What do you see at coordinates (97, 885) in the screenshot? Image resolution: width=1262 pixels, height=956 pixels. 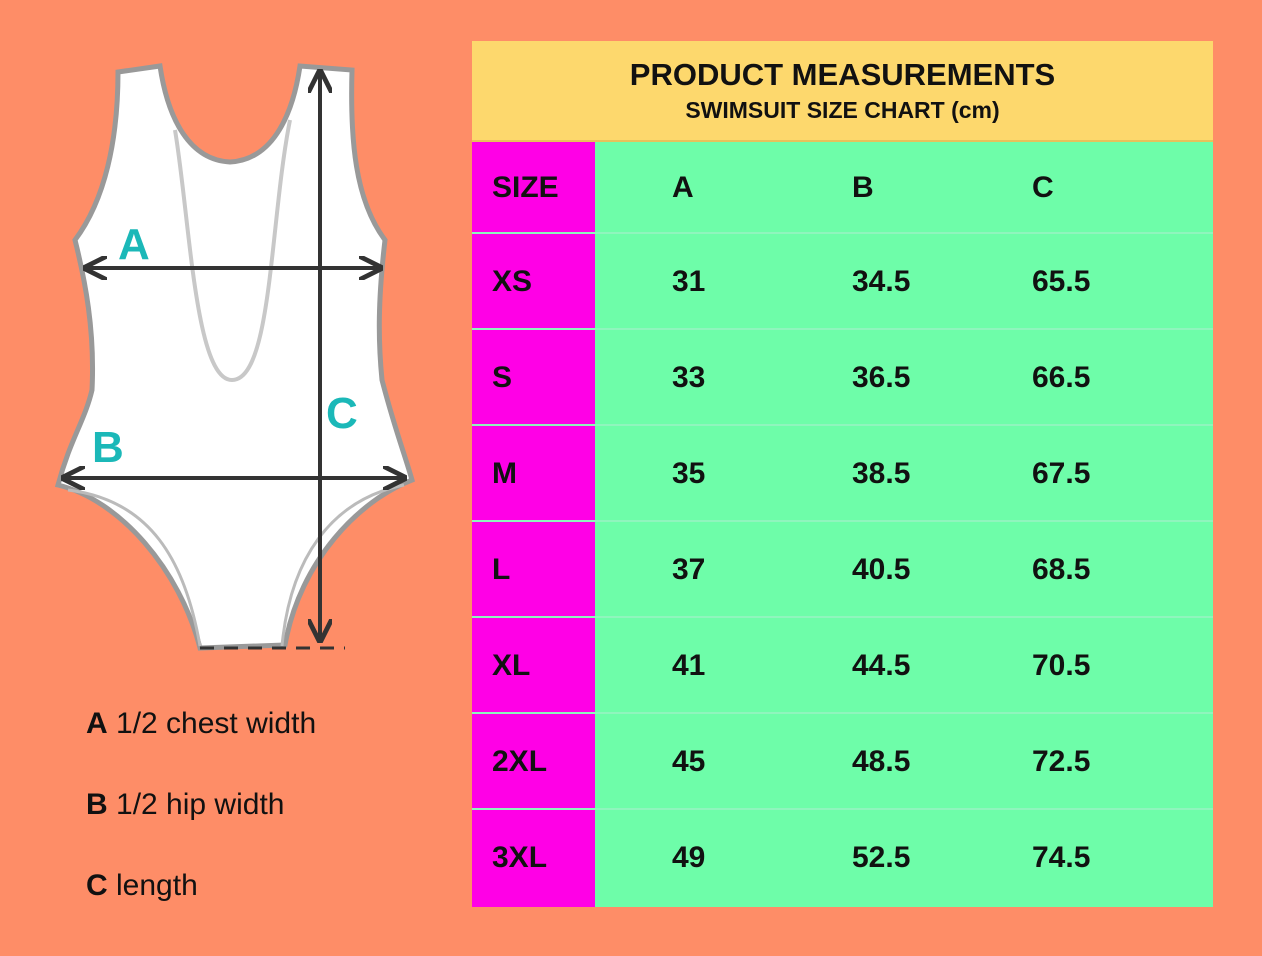 I see `legend-letter: C` at bounding box center [97, 885].